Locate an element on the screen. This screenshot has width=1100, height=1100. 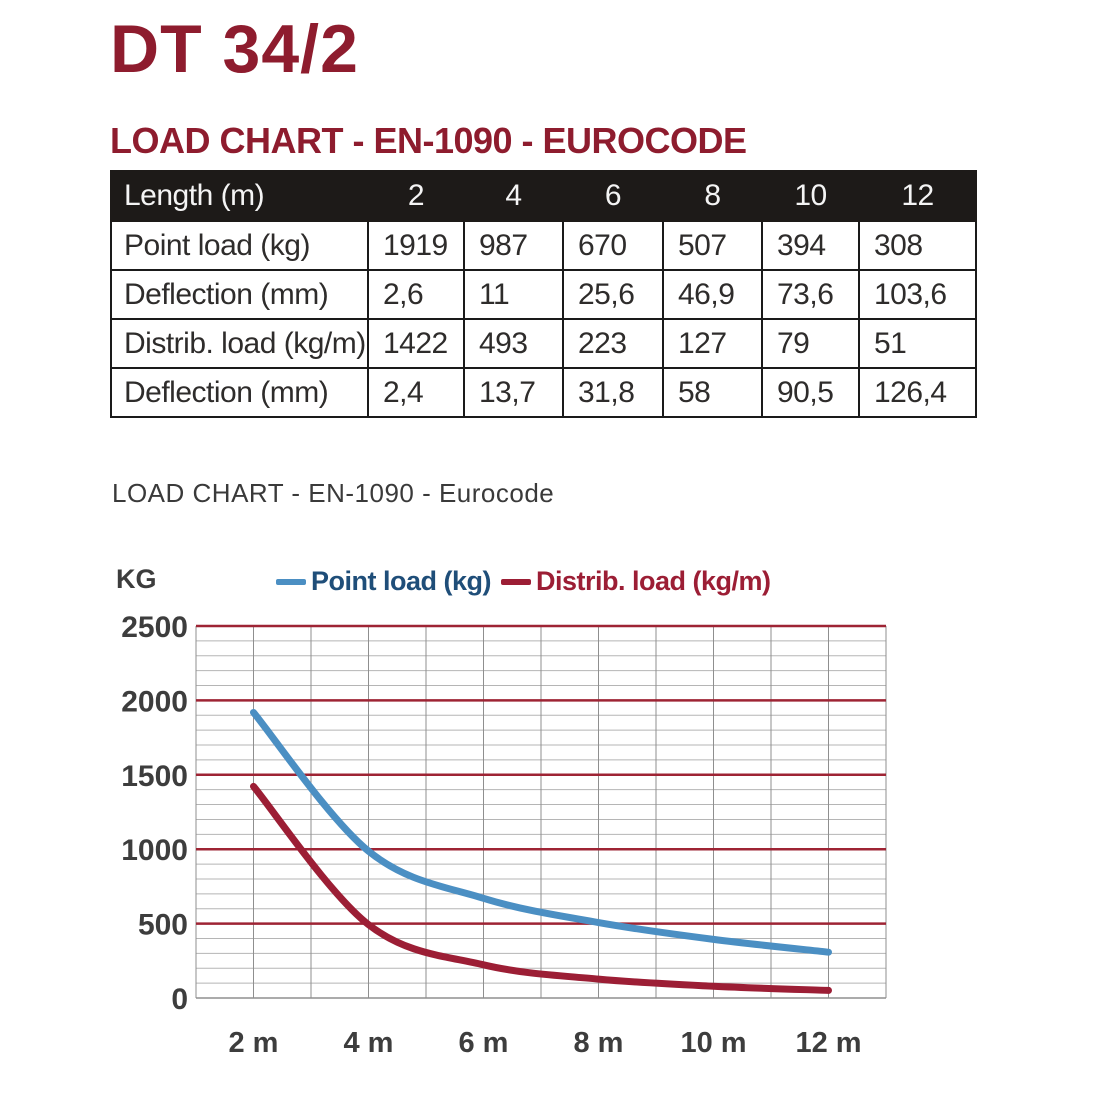
y-tick-label: 1000 is located at coordinates (154, 850).